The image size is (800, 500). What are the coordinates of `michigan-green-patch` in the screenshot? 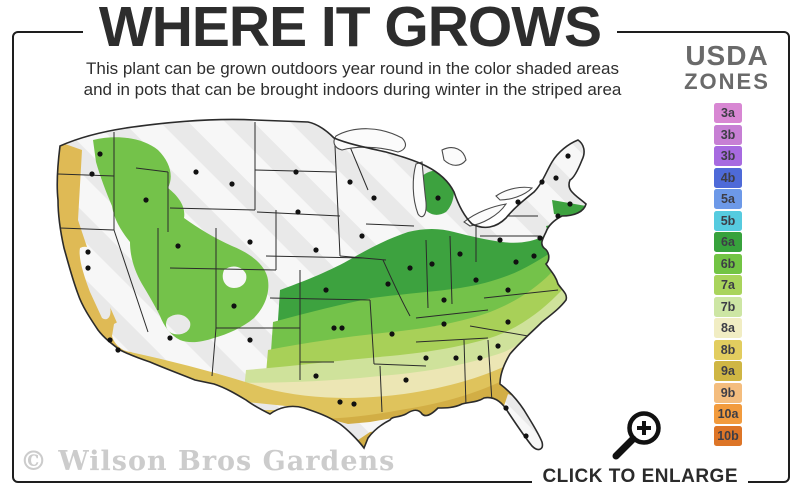 It's located at (436, 192).